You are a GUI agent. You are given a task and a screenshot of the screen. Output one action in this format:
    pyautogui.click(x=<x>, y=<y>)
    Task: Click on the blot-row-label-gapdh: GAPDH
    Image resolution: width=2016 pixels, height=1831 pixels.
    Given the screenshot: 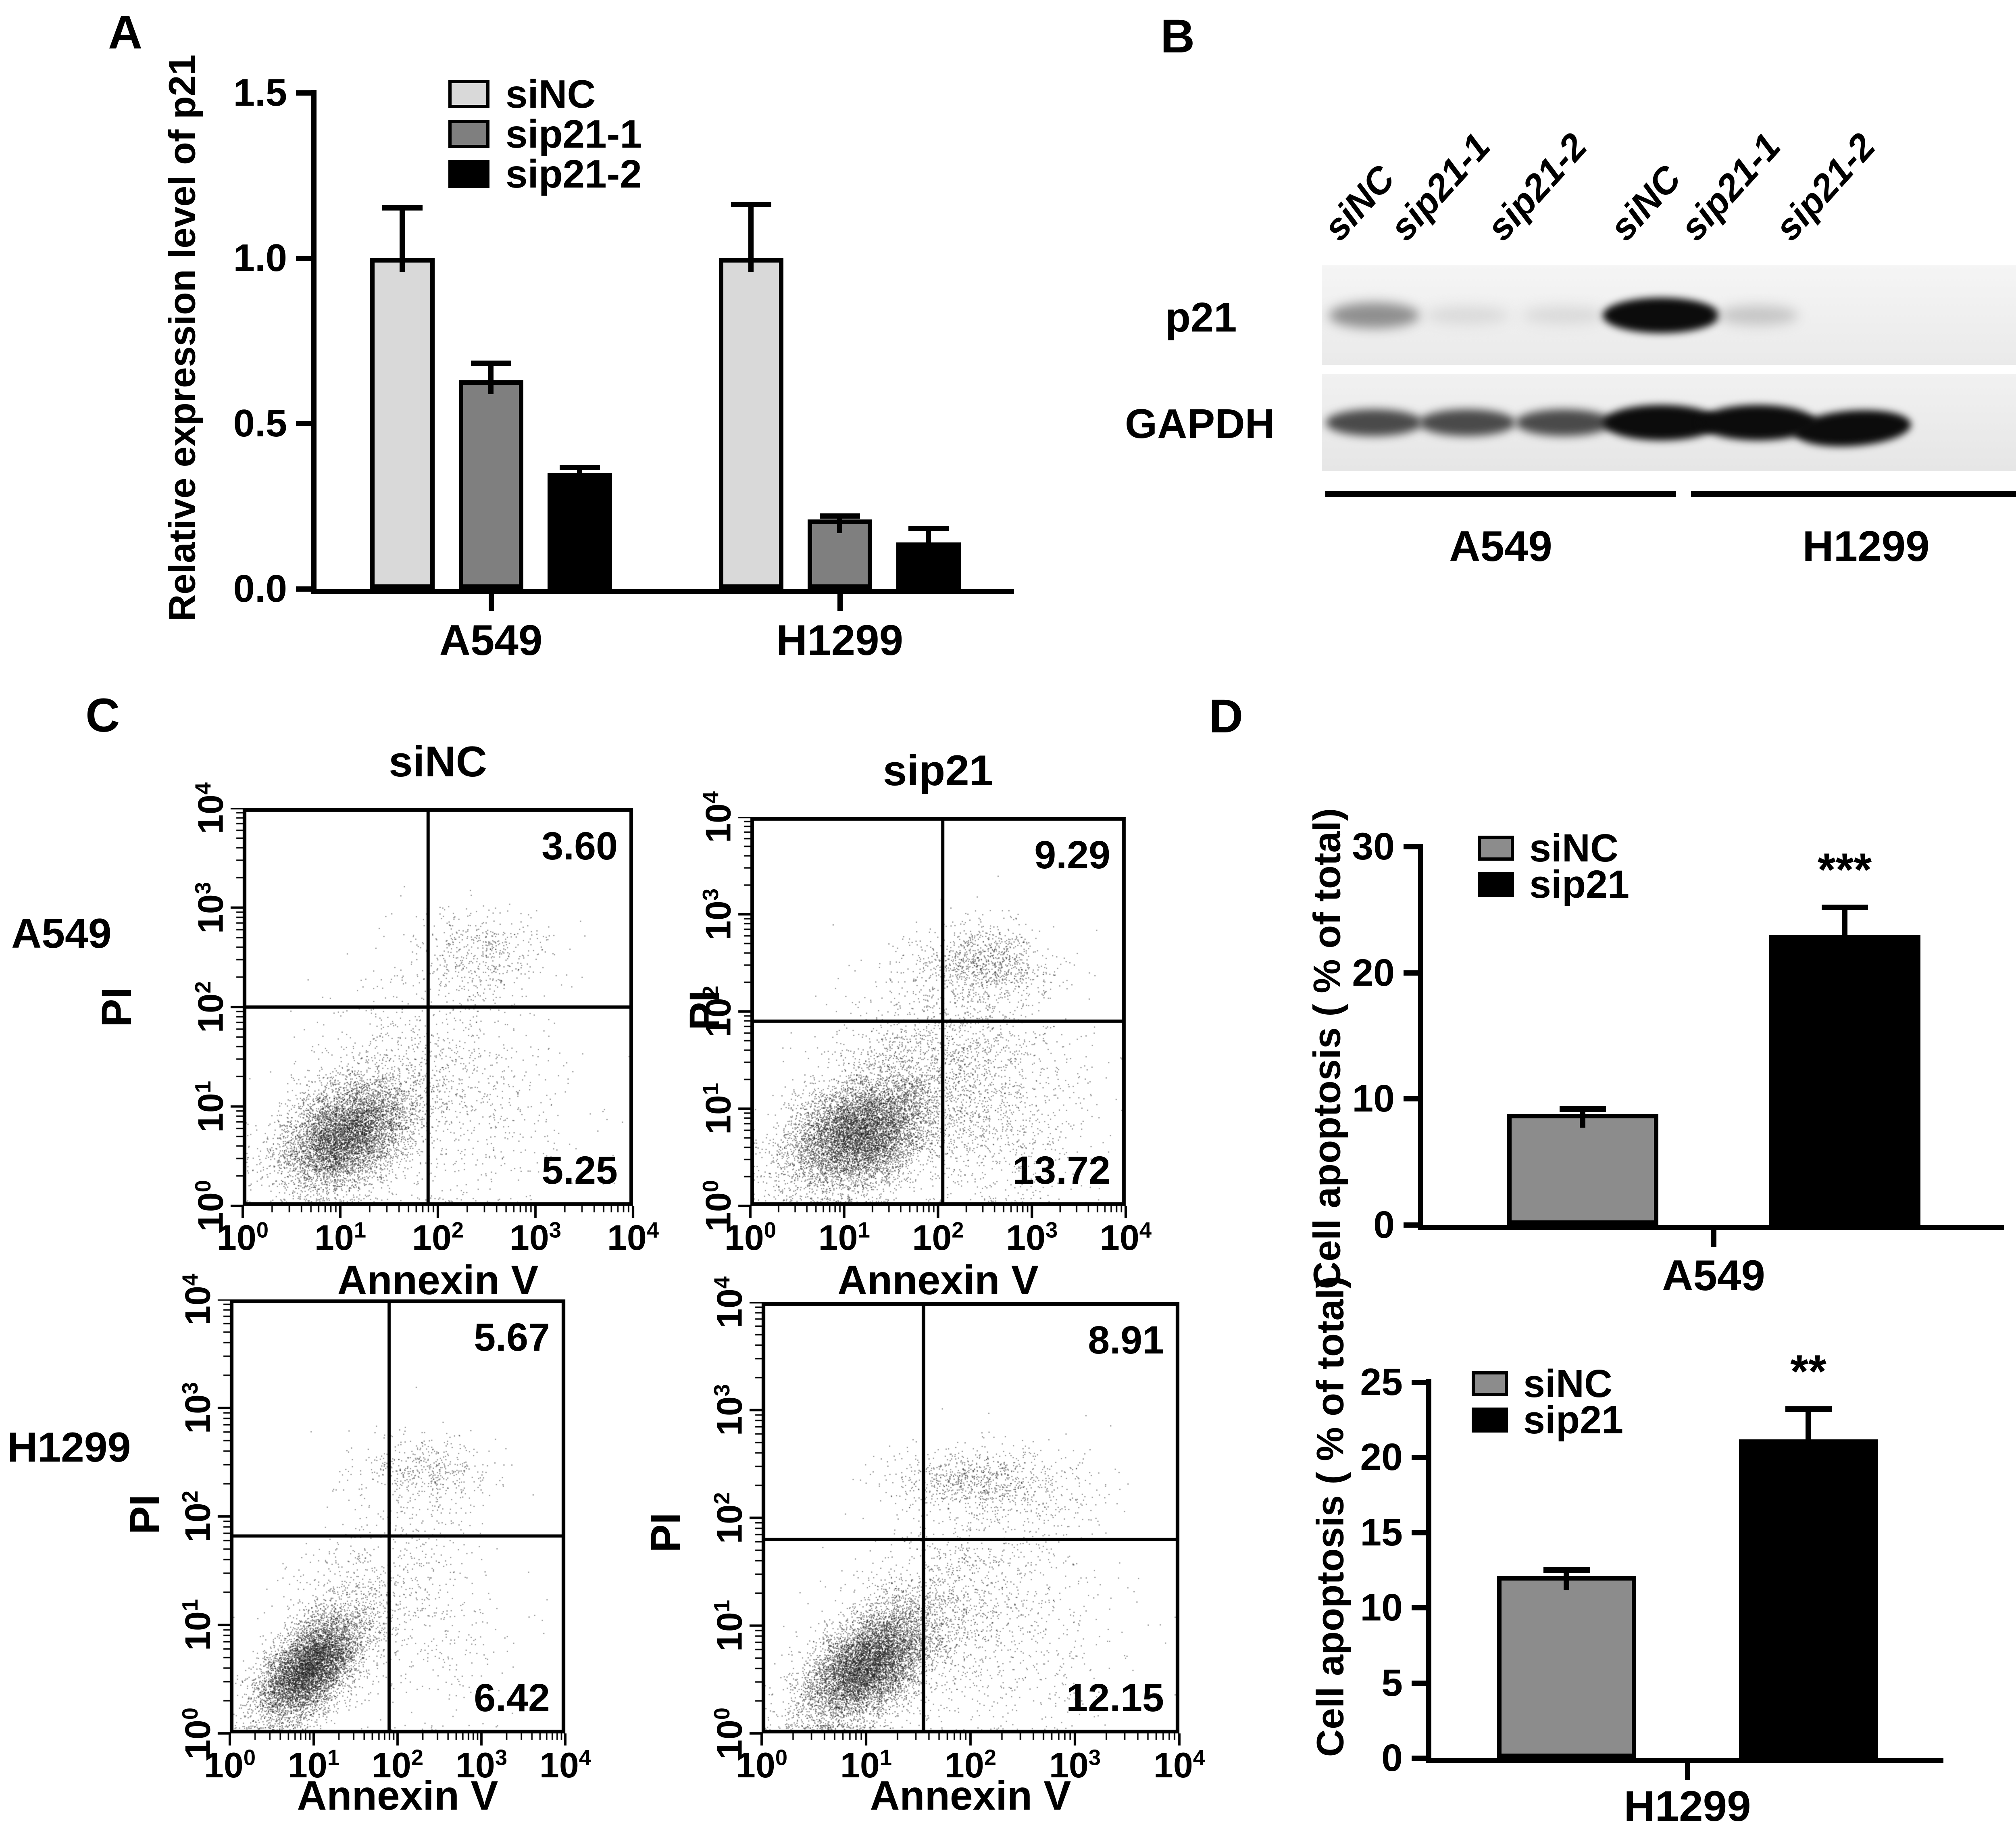 What is the action you would take?
    pyautogui.click(x=1200, y=423)
    